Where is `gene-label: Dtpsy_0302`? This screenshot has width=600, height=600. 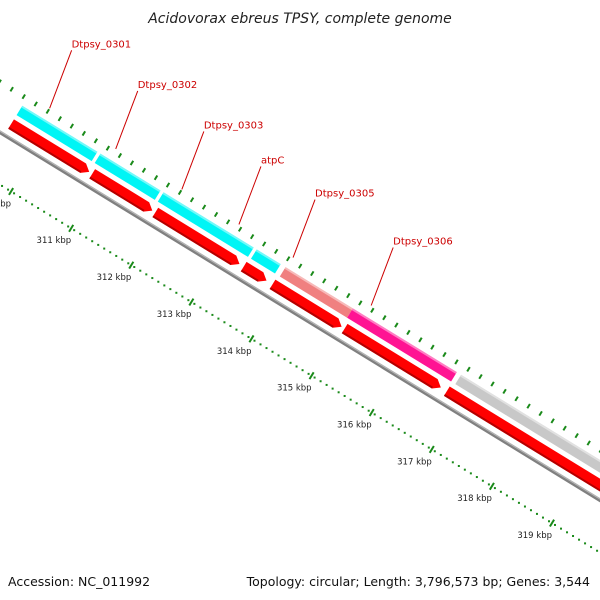
gene-label: Dtpsy_0302 is located at coordinates (168, 85).